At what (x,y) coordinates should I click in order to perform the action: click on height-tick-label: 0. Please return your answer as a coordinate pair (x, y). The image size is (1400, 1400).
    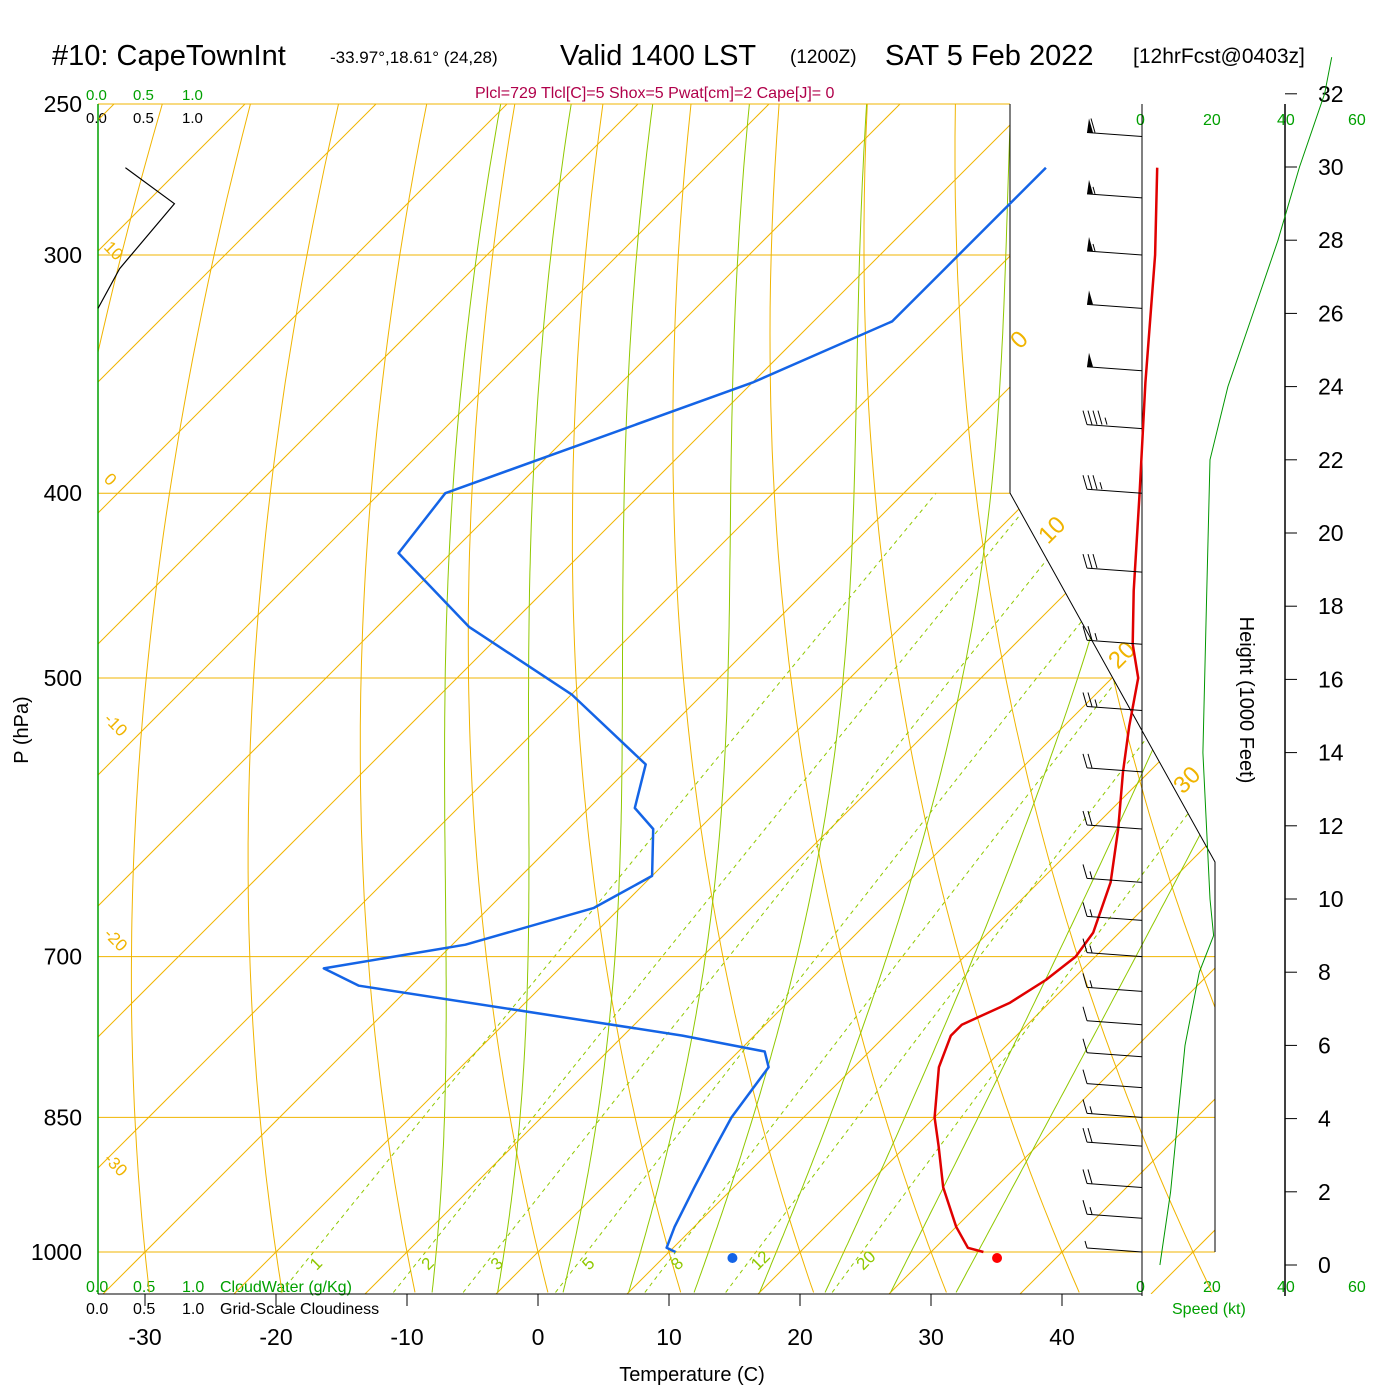
    Looking at the image, I should click on (1324, 1265).